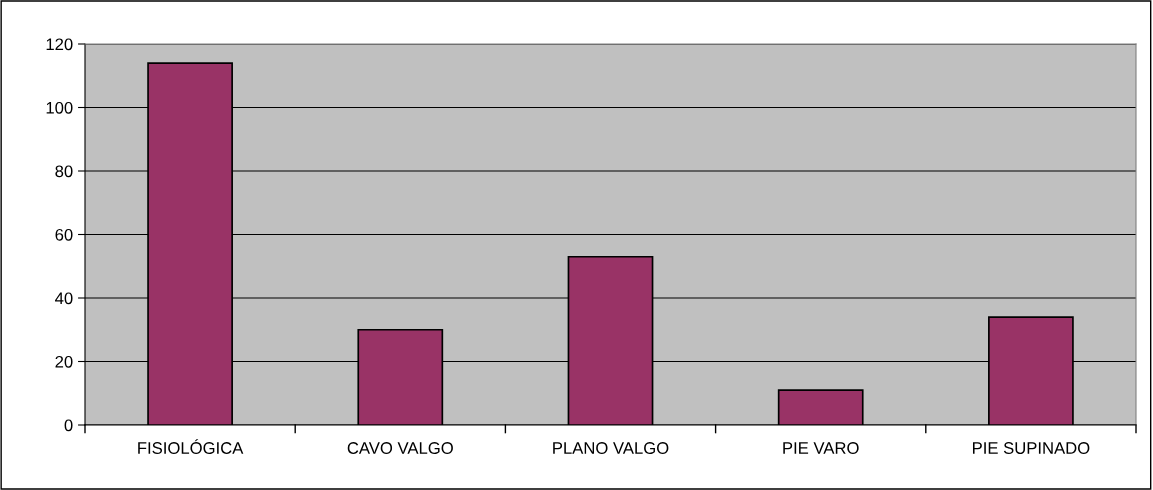 This screenshot has height=490, width=1153. Describe the element at coordinates (611, 448) in the screenshot. I see `x-tick-label: PLANO VALGO` at that location.